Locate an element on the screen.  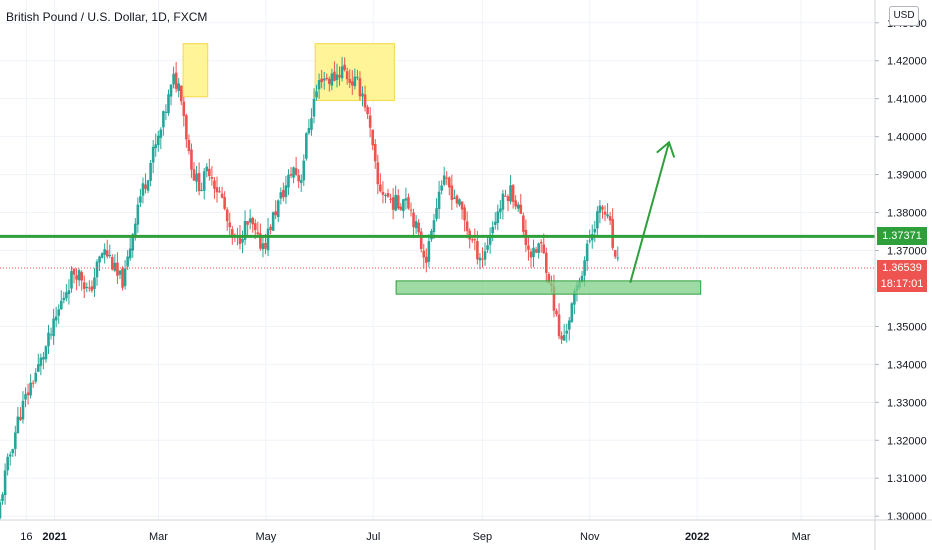
time-axis: 16 2021 Mar May Jul Sep Nov 2022 Mar is located at coordinates (466, 531).